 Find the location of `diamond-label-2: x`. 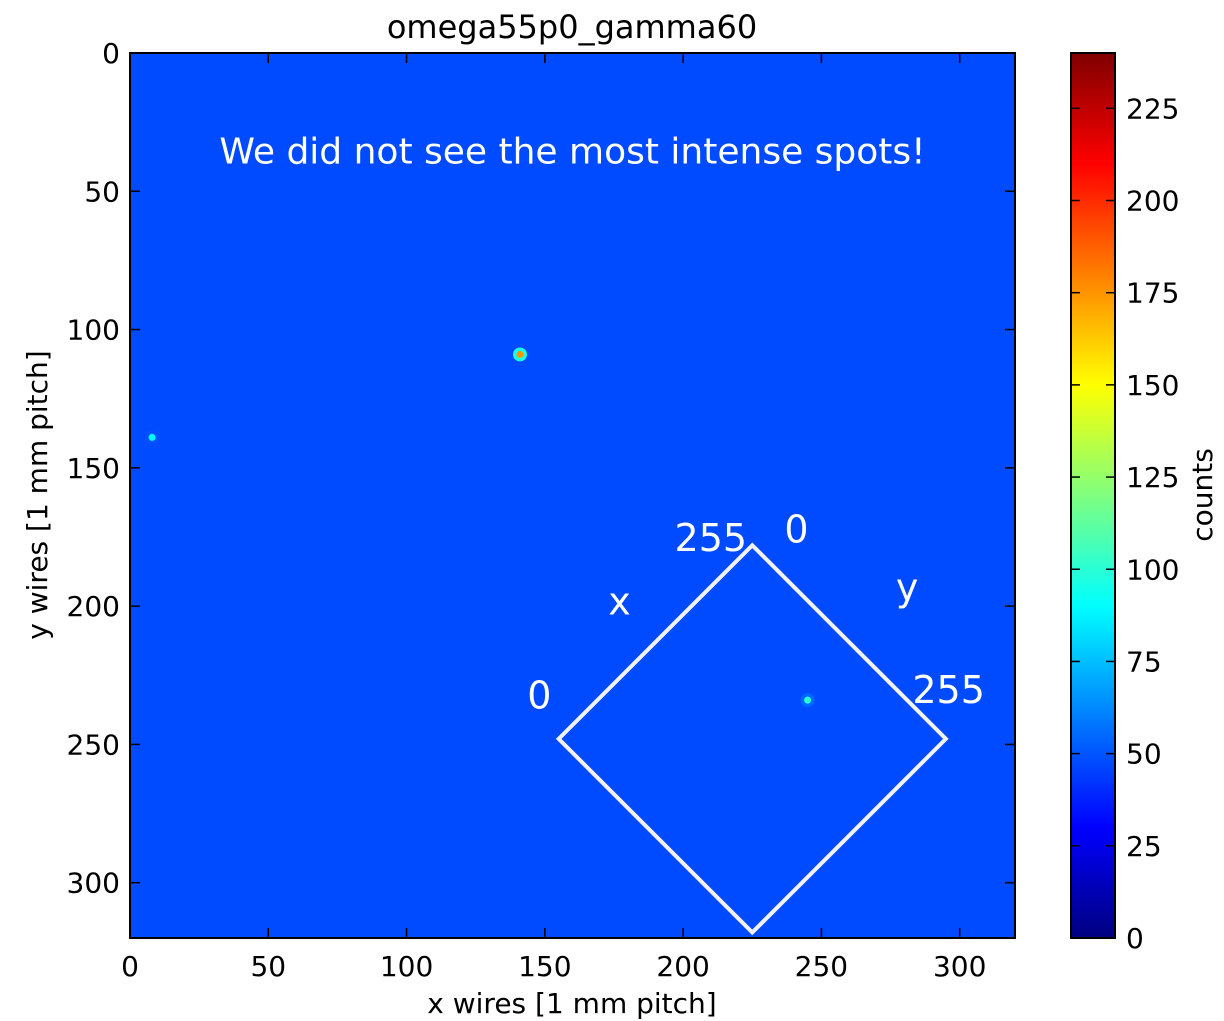

diamond-label-2: x is located at coordinates (619, 601).